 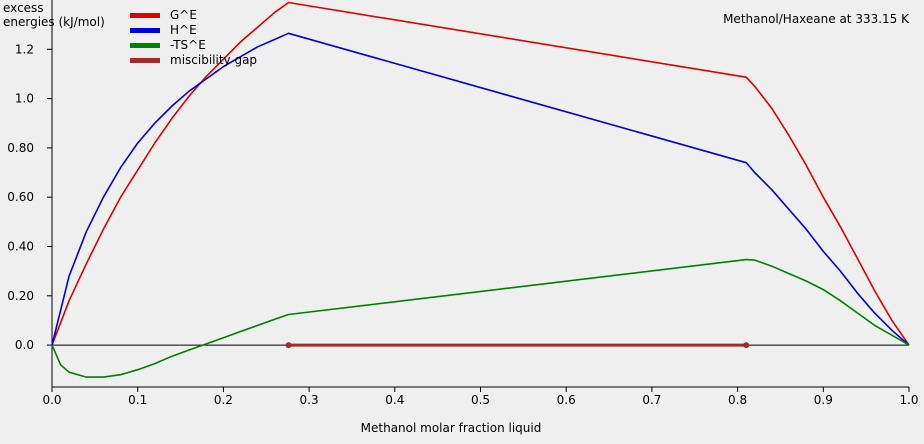 What do you see at coordinates (394, 400) in the screenshot?
I see `x-tick-label: 0.4` at bounding box center [394, 400].